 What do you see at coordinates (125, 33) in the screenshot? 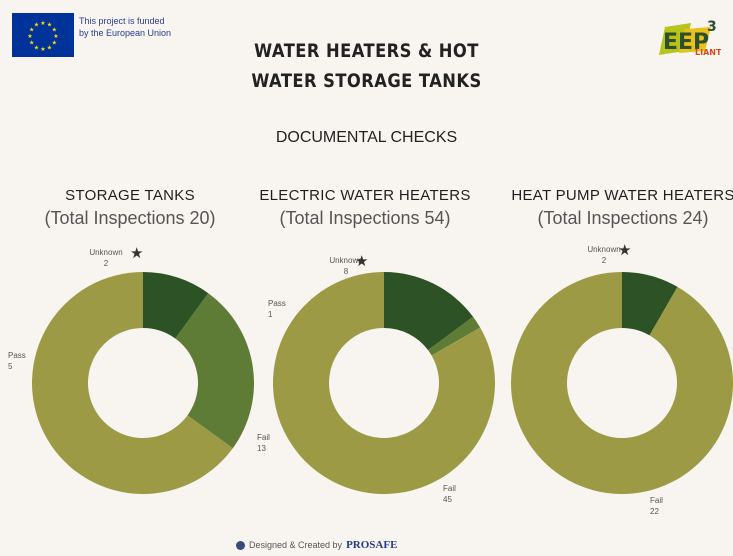
I see `funding-line-2: by the European Union` at bounding box center [125, 33].